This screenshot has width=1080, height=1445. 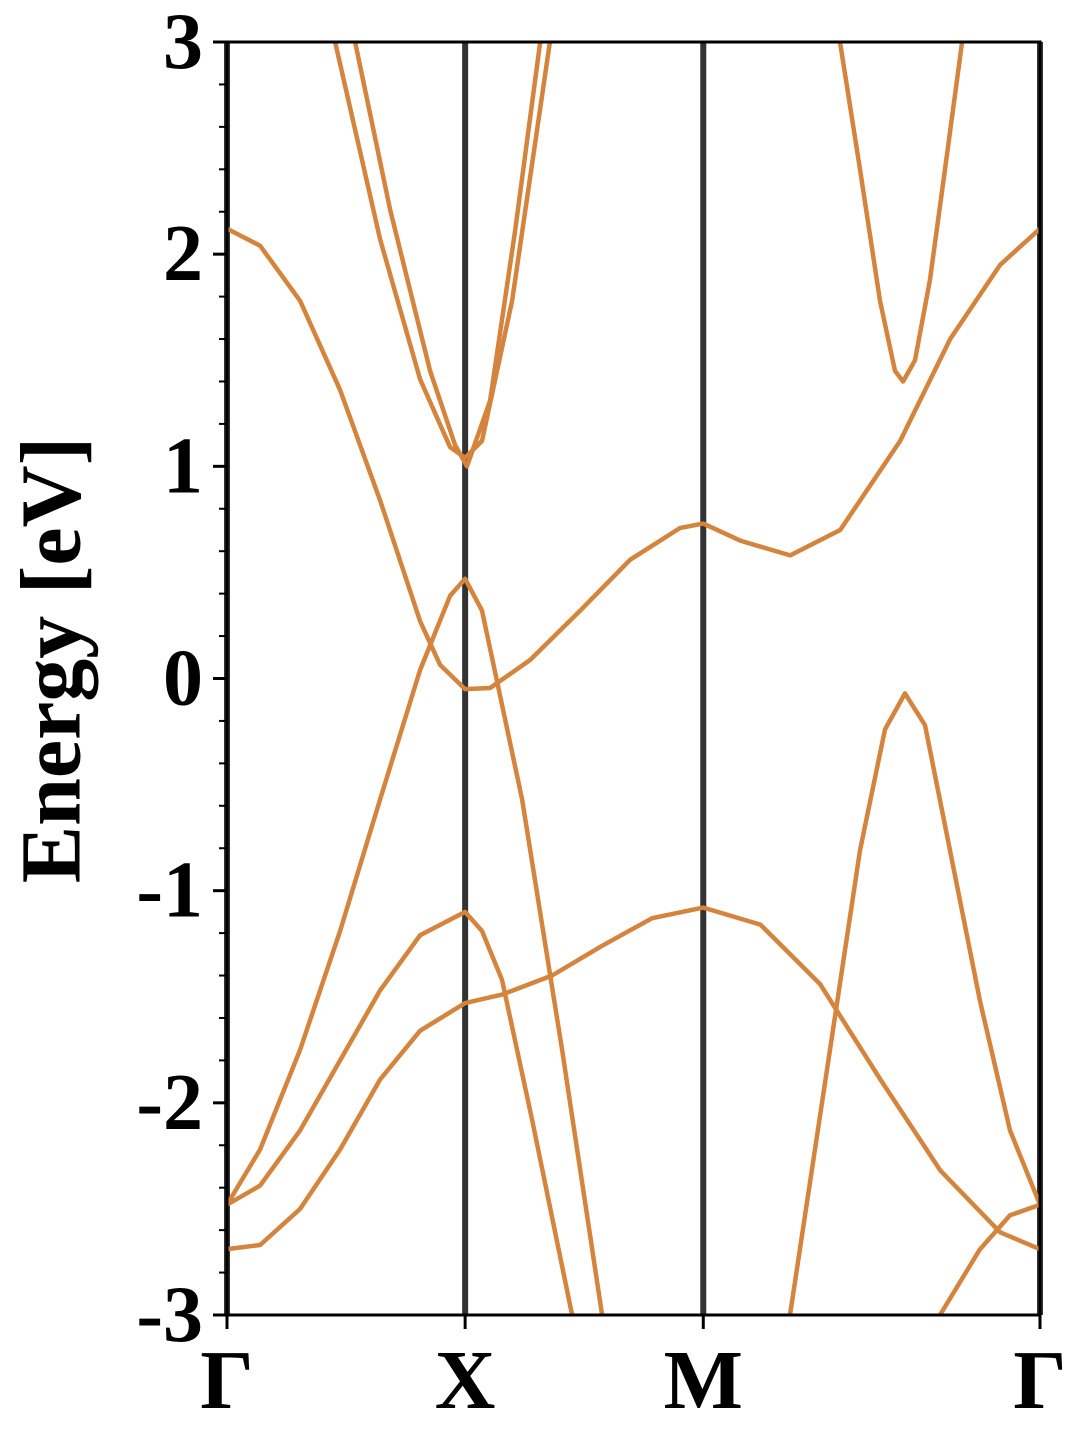 I want to click on x-tick-label: X, so click(x=465, y=1380).